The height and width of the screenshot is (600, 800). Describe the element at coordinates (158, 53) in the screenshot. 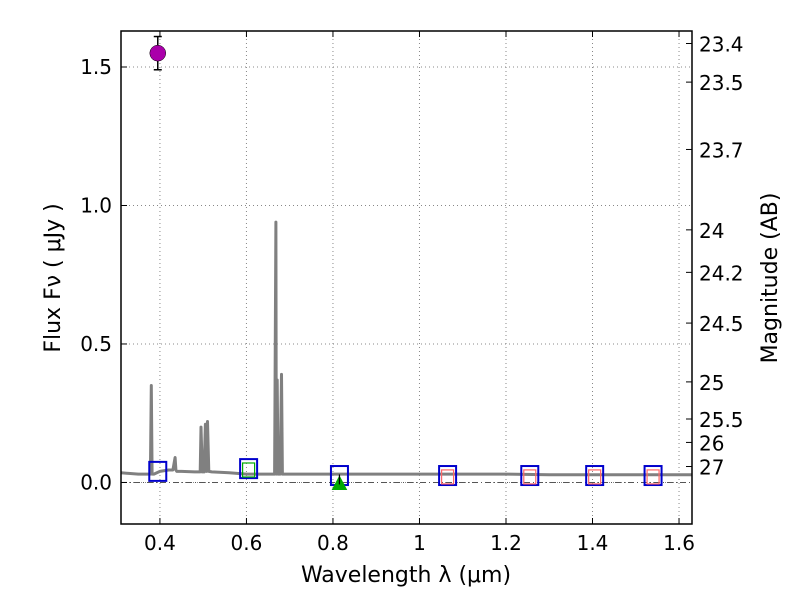

I see `observed-flux-point` at that location.